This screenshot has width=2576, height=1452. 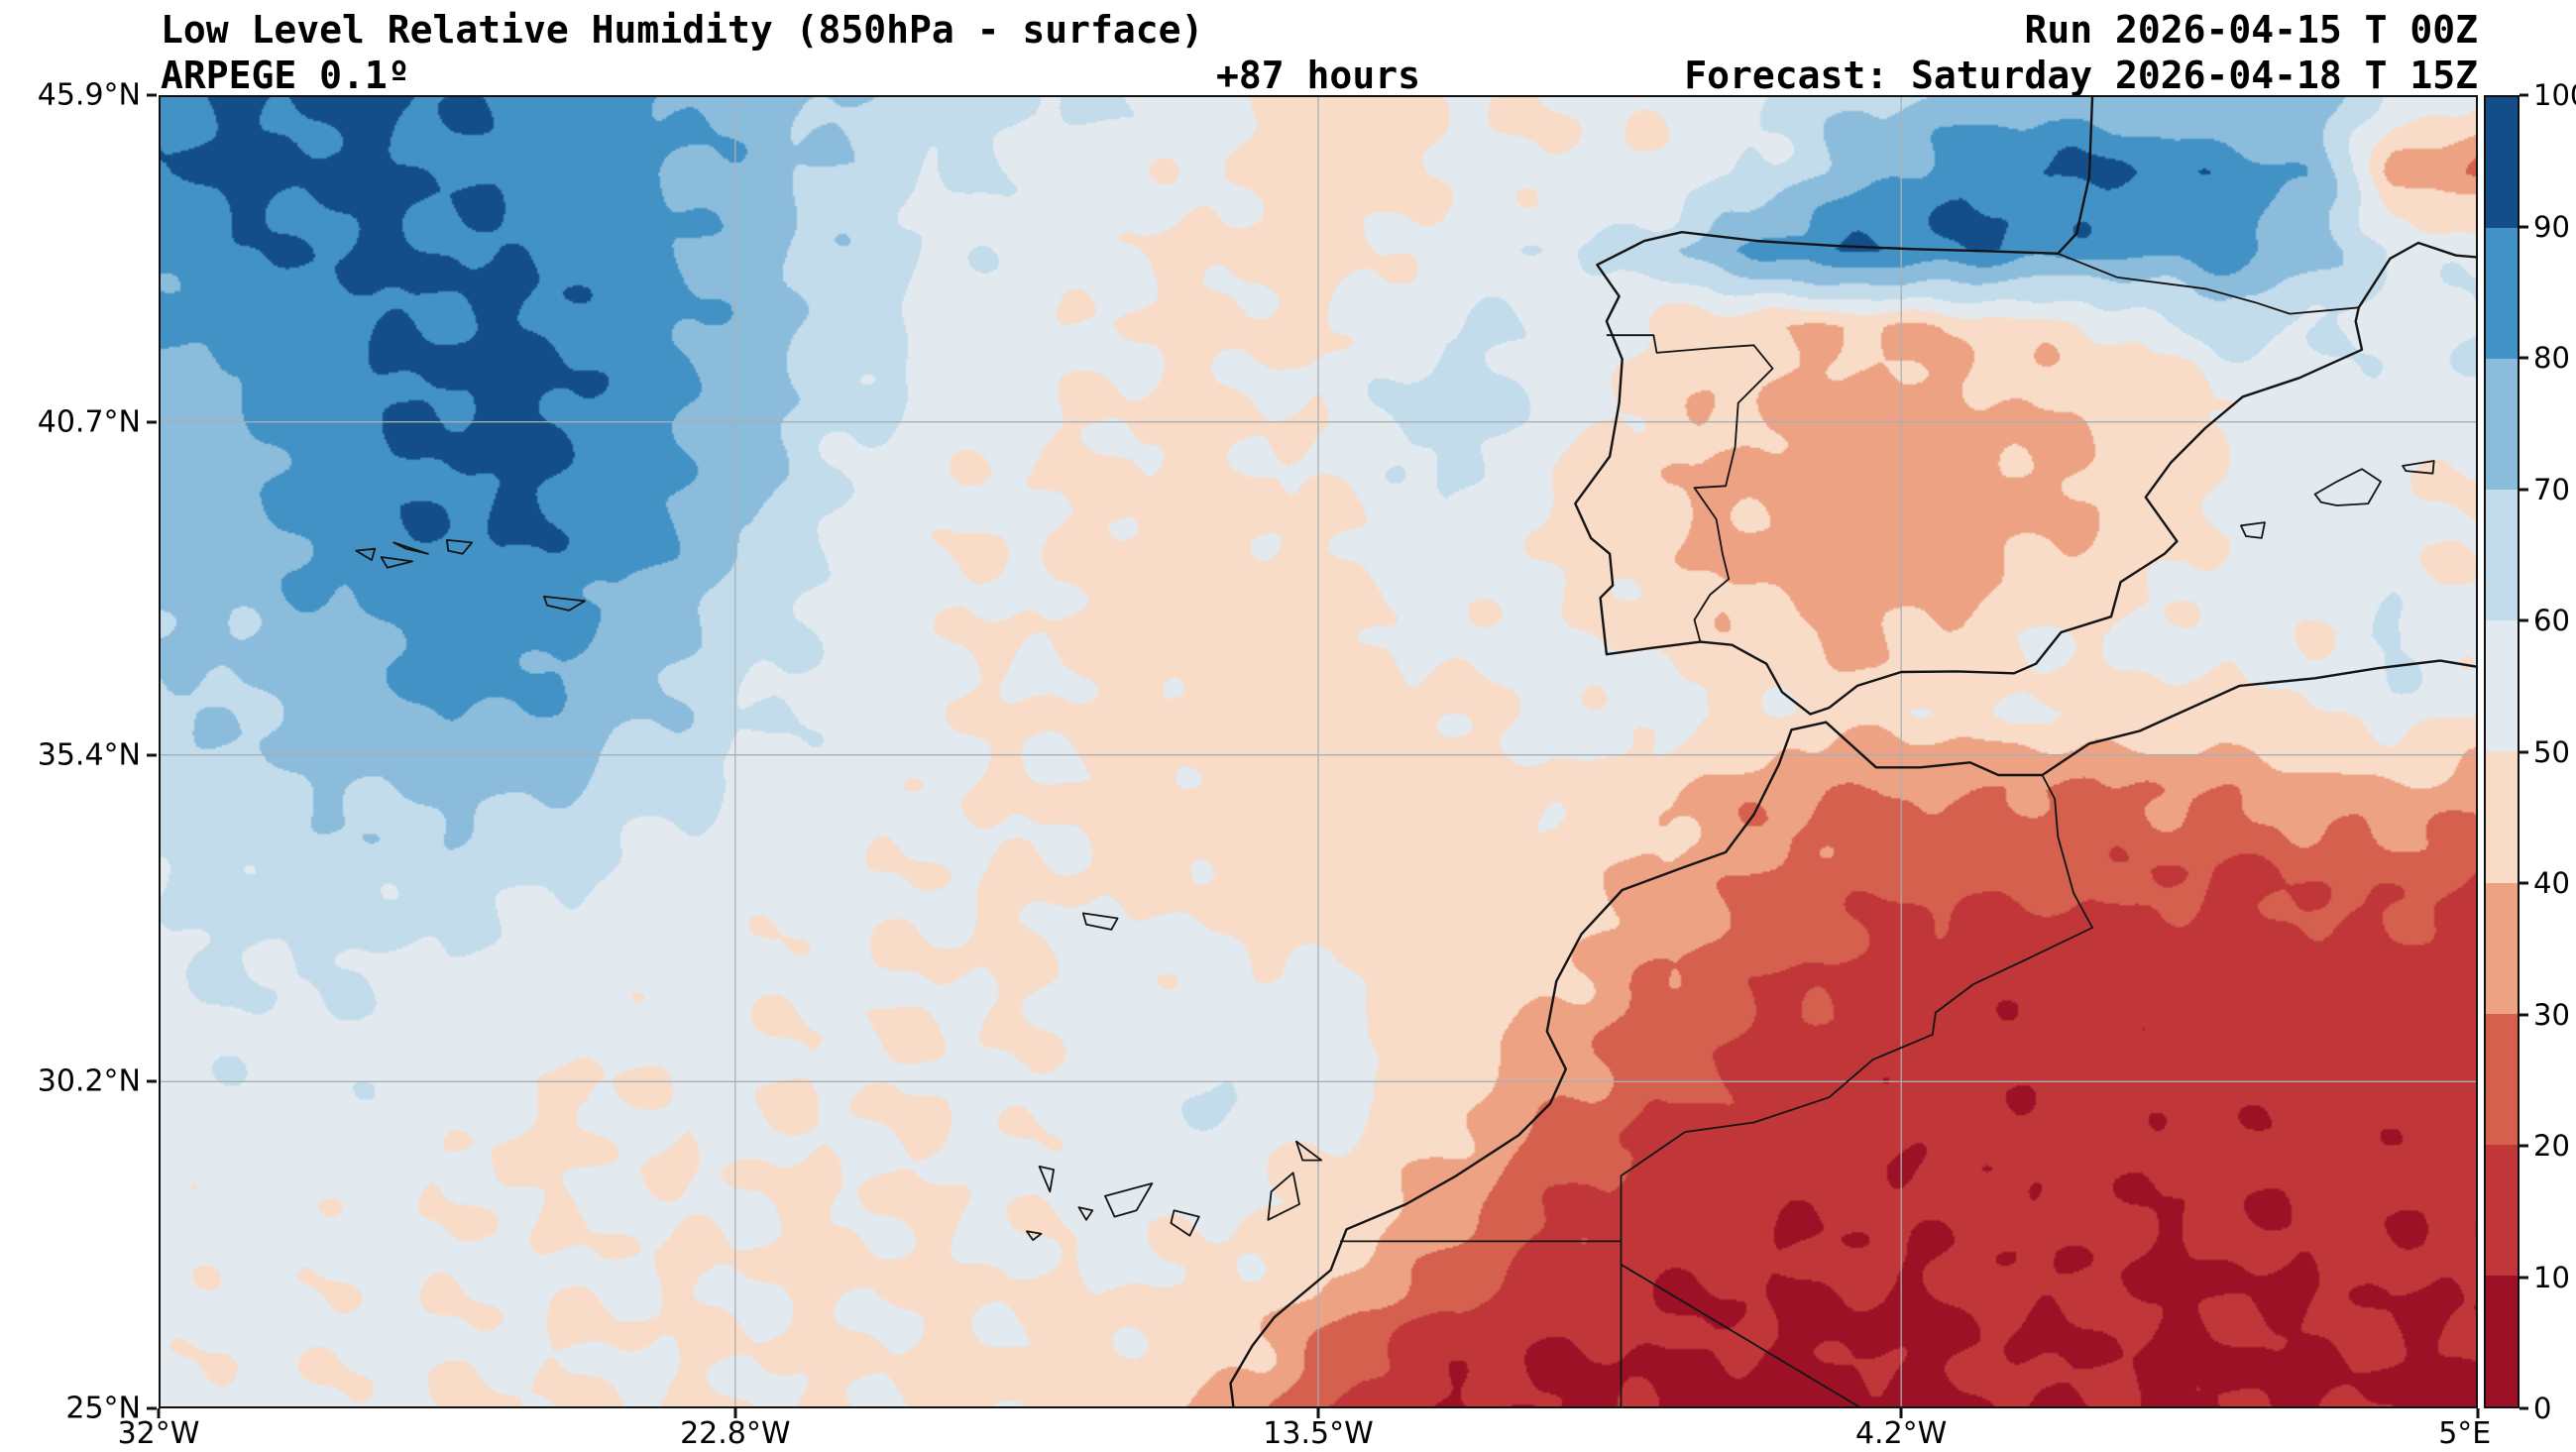 What do you see at coordinates (1901, 1433) in the screenshot?
I see `x-tick-label: 4.2°W` at bounding box center [1901, 1433].